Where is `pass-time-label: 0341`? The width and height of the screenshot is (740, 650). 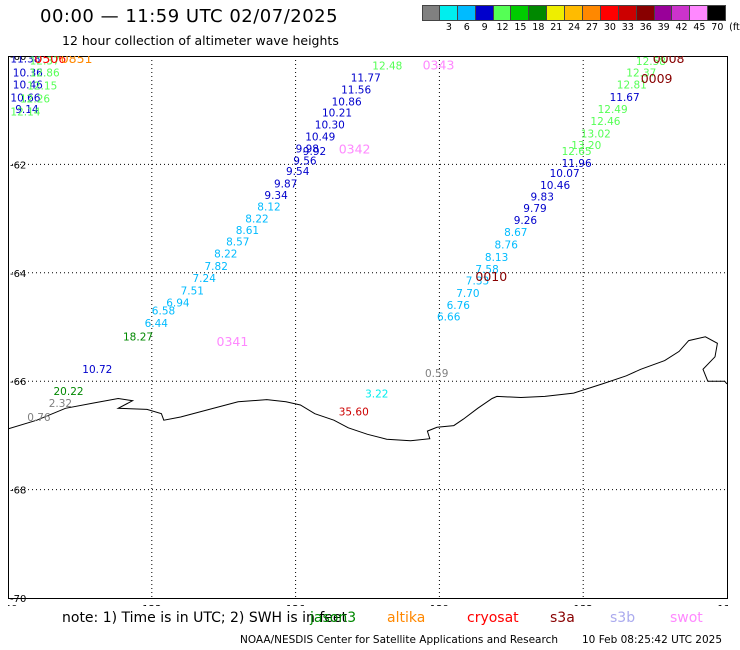
pass-time-label: 0341 is located at coordinates (233, 341).